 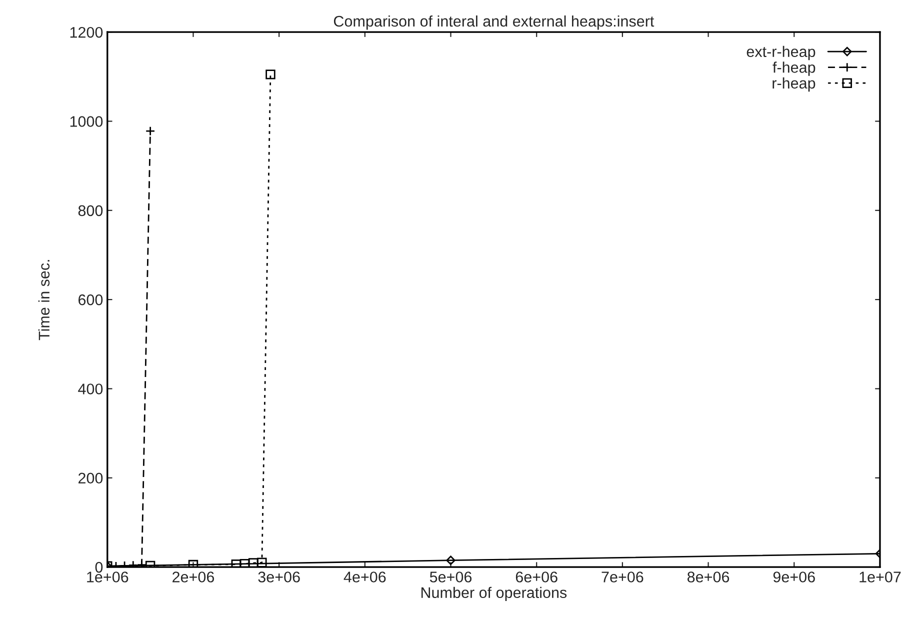 I want to click on x-tick-label: 5e+06, so click(x=451, y=577).